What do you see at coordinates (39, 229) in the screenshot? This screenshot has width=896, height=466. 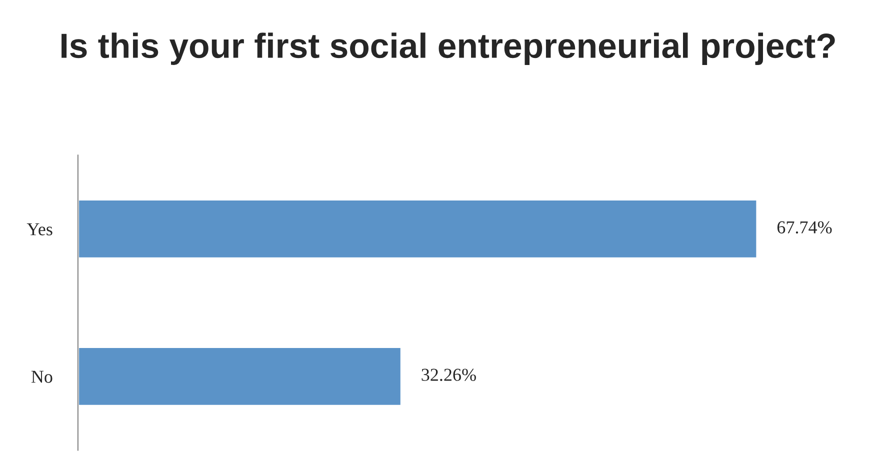 I see `y-tick-label: Yes` at bounding box center [39, 229].